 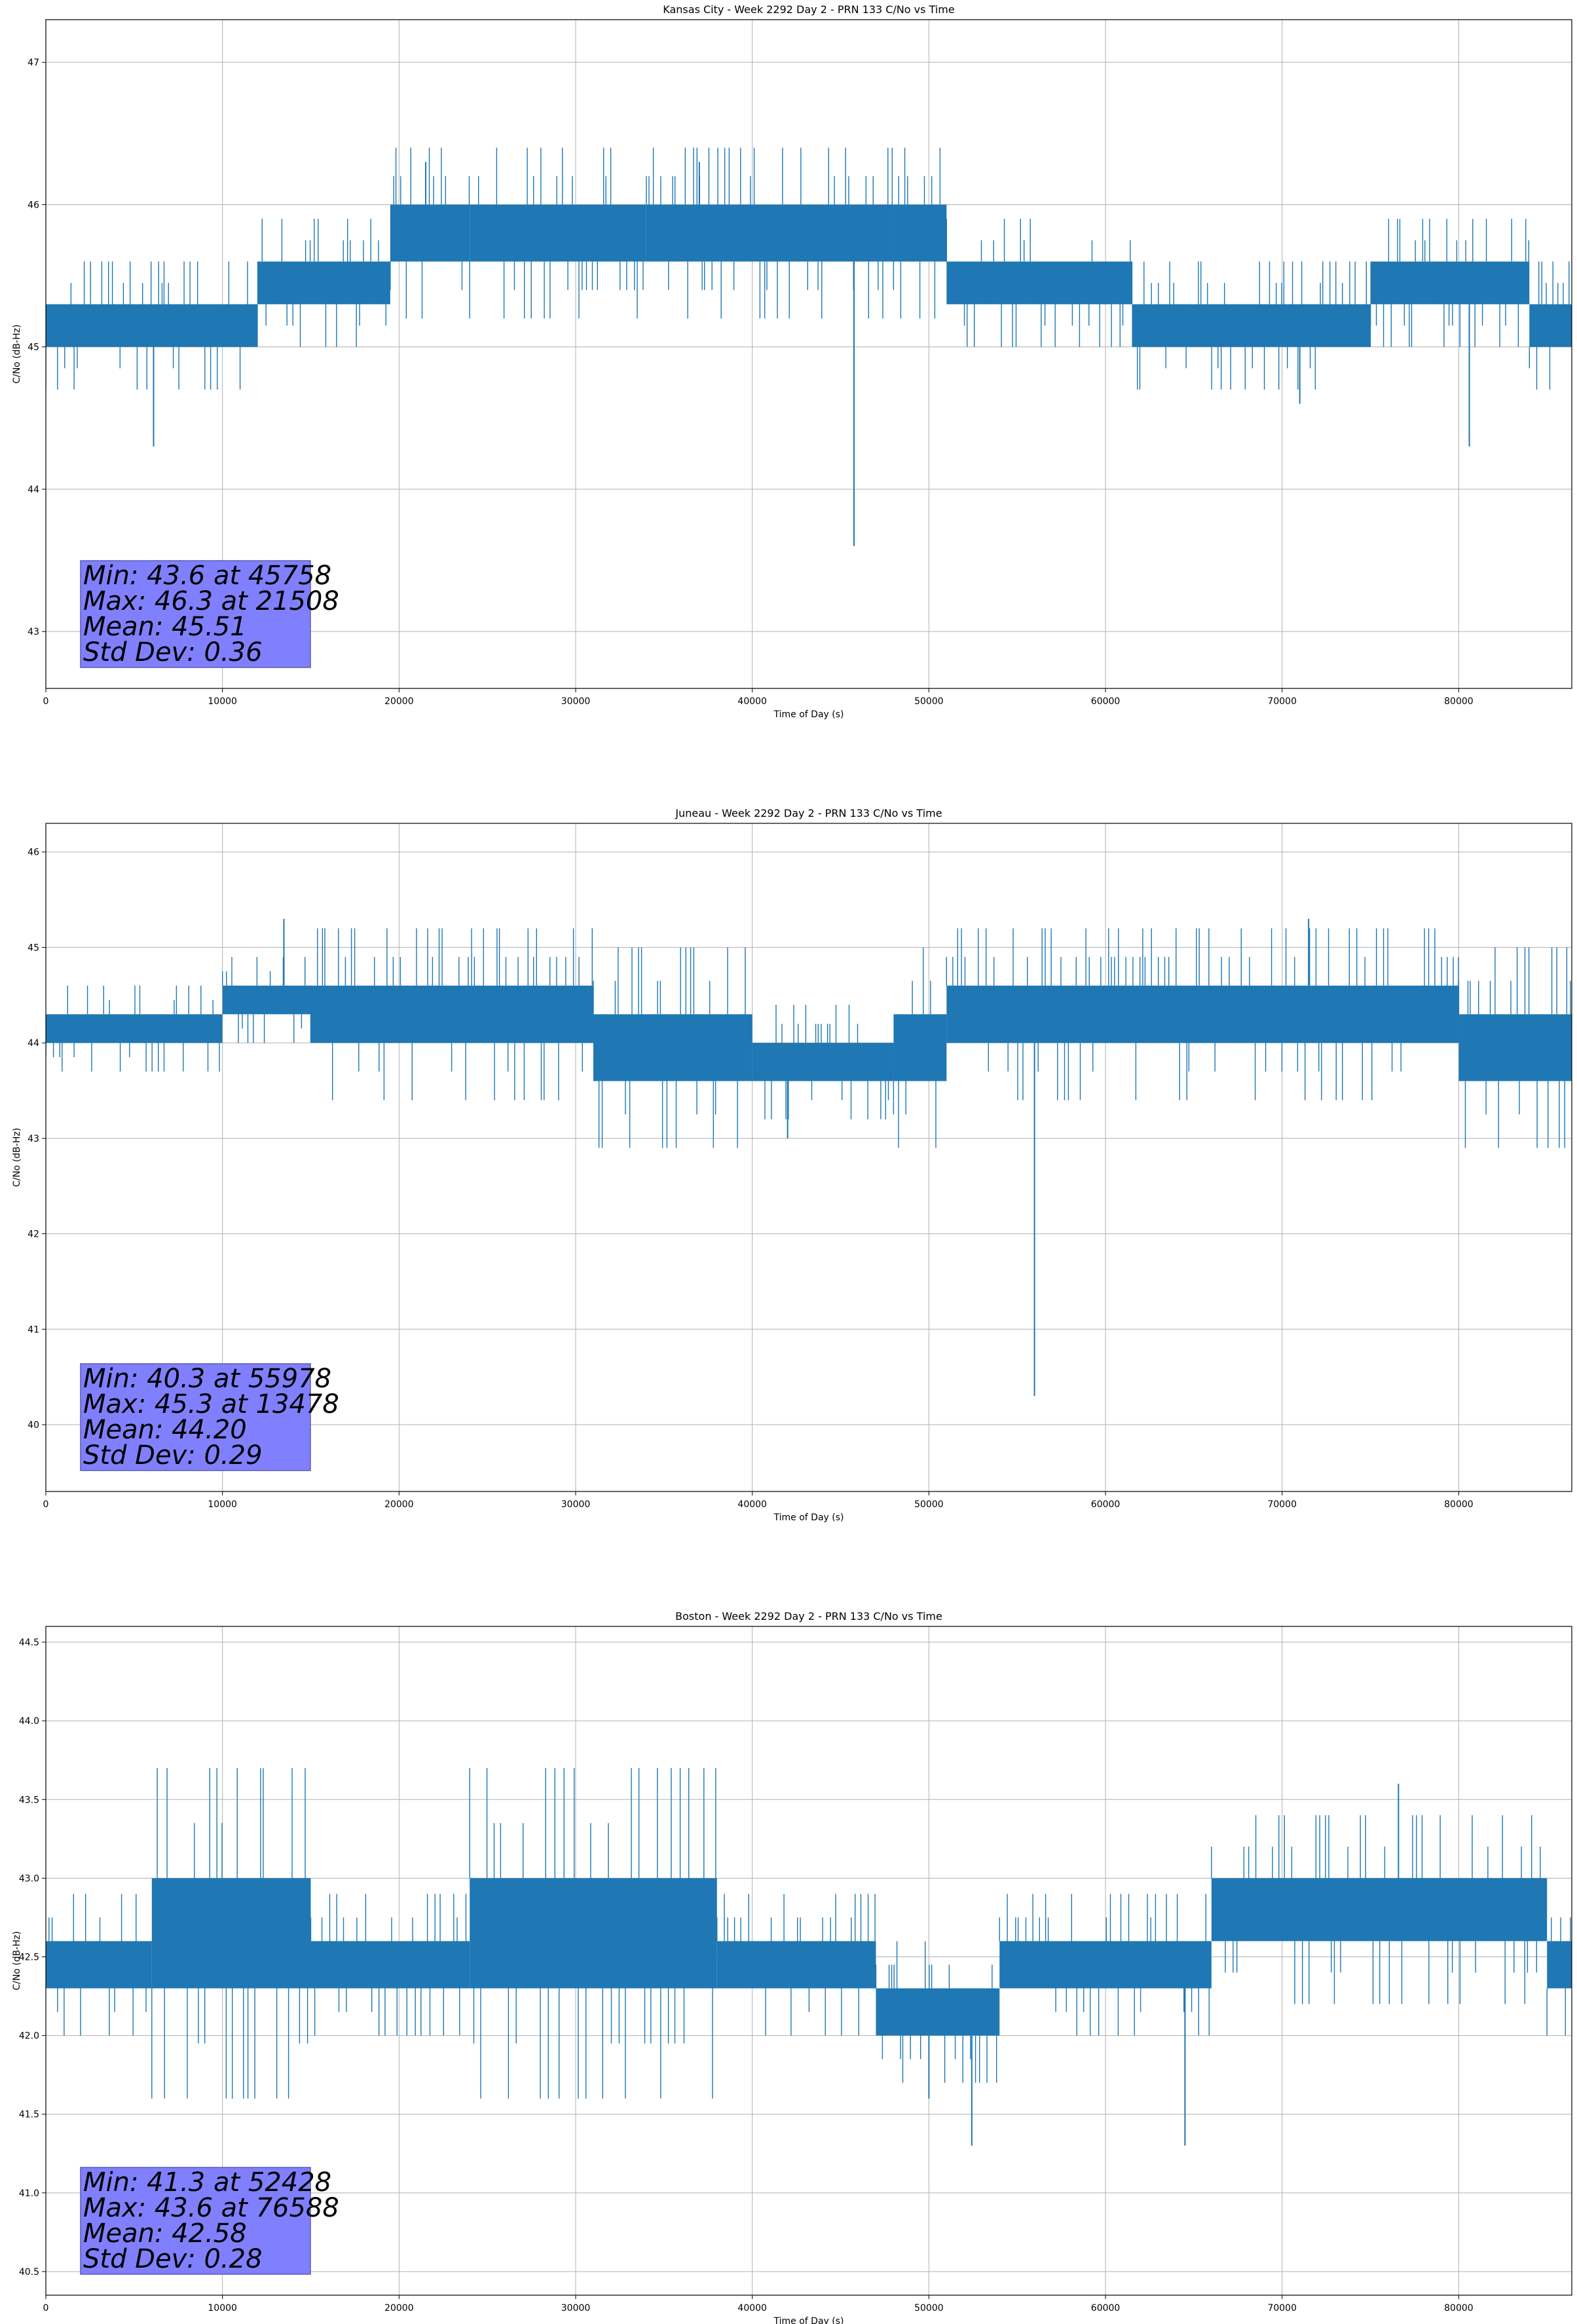 I want to click on y-tick-label: 44.0, so click(x=29, y=1721).